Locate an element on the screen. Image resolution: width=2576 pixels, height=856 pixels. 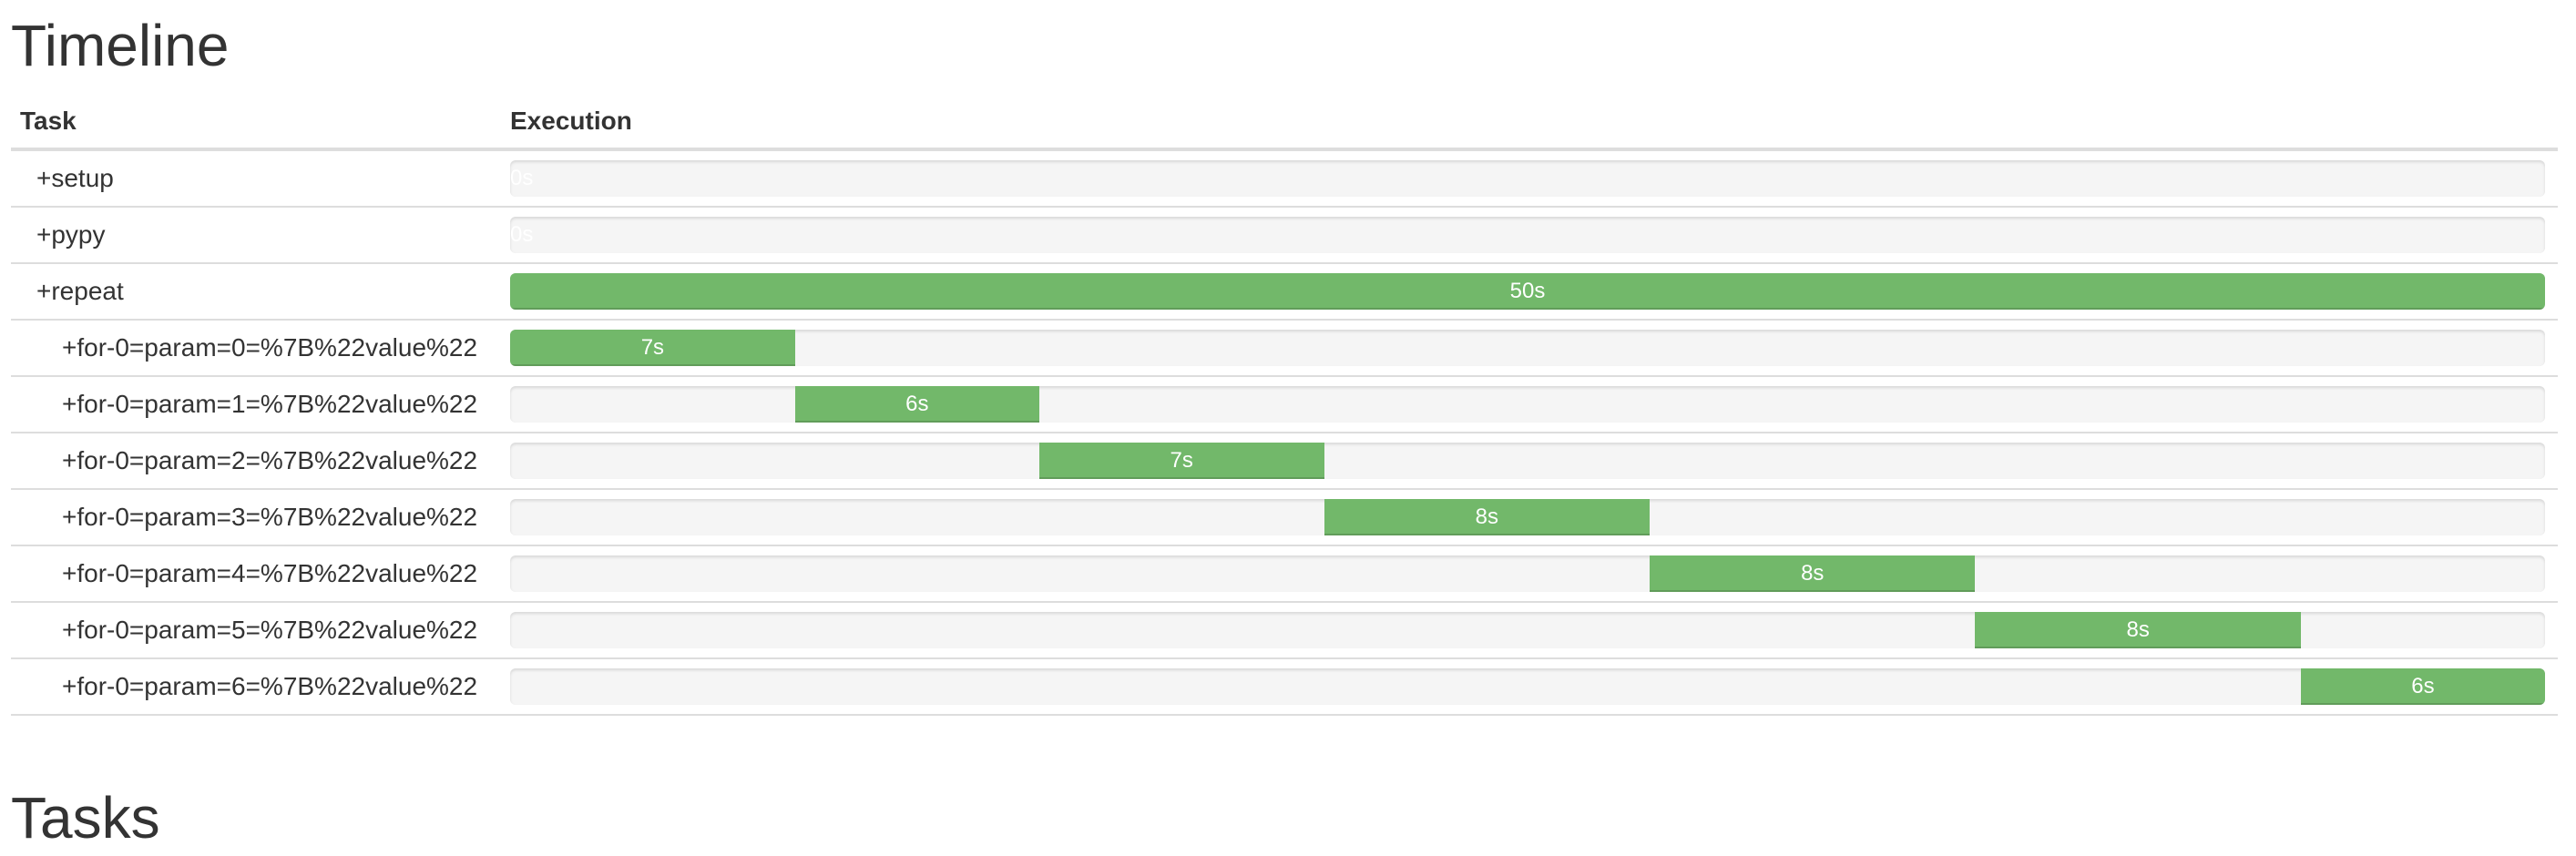
timeline-row: +for-0=param=5=%7B%22value%22 8s is located at coordinates (1284, 631).